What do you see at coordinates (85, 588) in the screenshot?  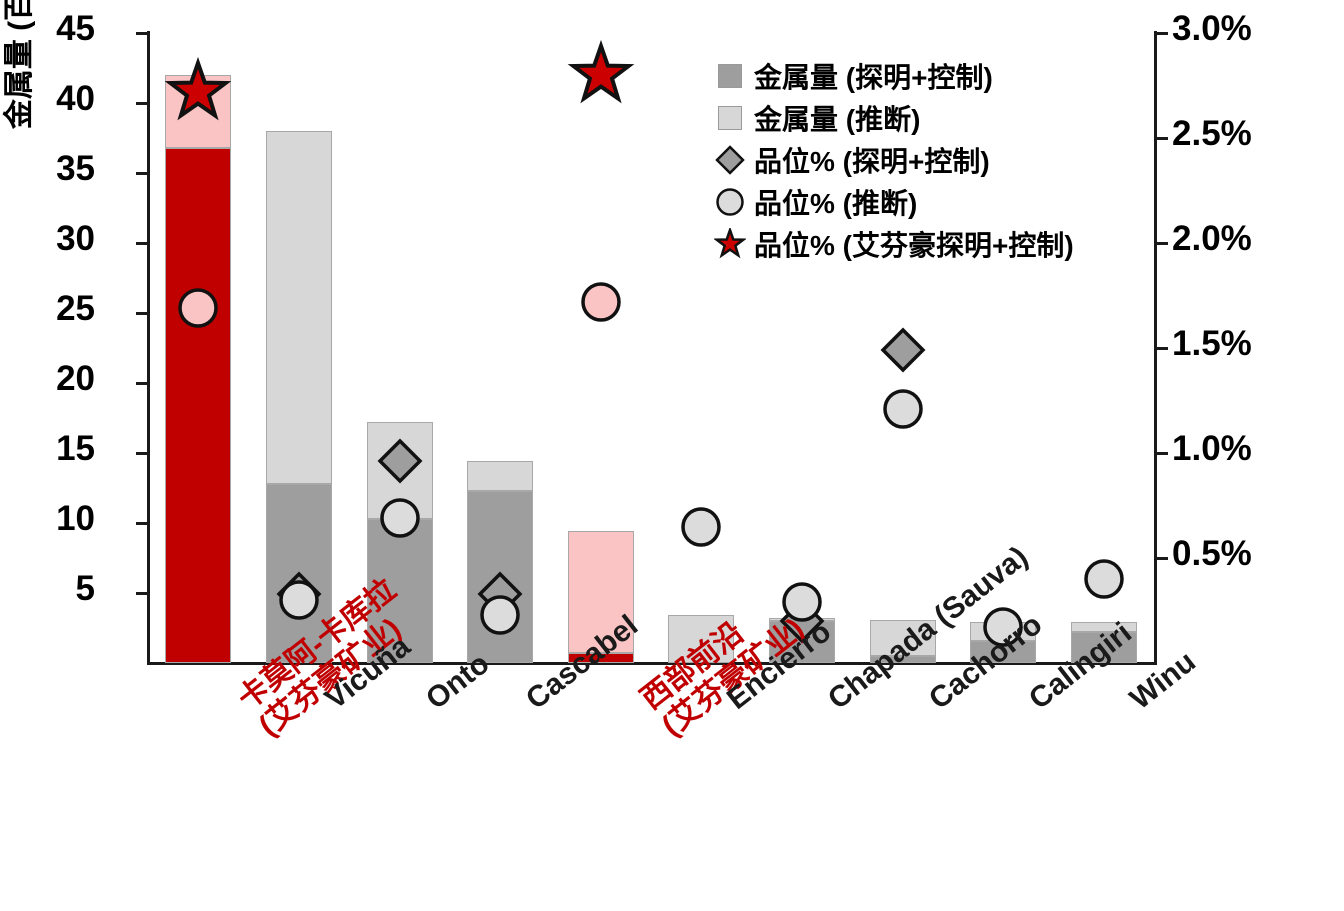 I see `y-axis-left-tick-label: 5` at bounding box center [85, 588].